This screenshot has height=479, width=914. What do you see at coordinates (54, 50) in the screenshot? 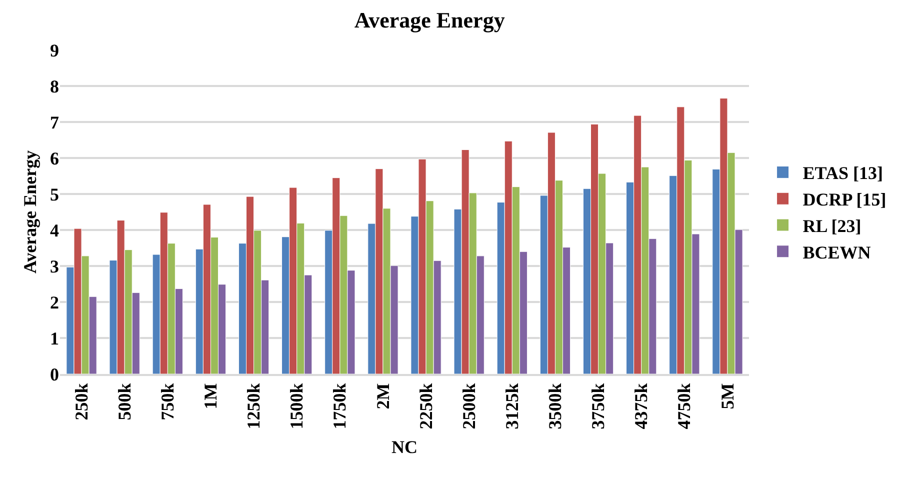
I see `y-tick-label: 9` at bounding box center [54, 50].